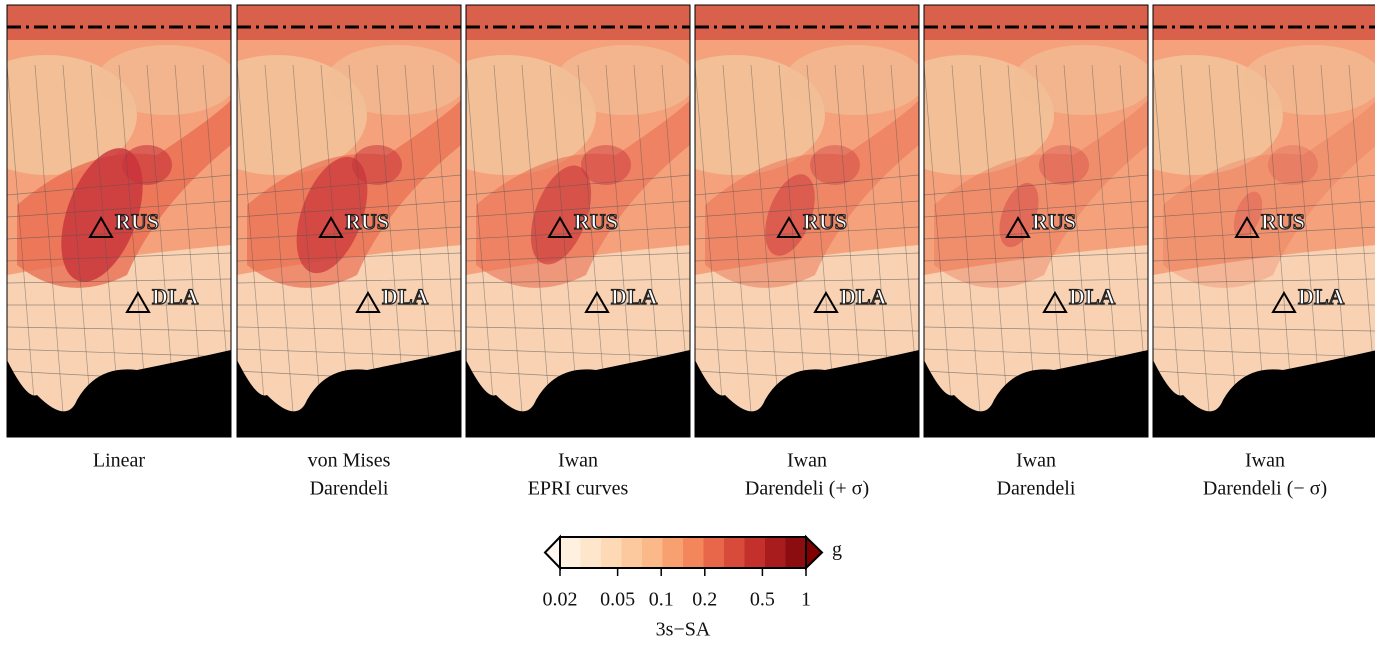 This screenshot has height=647, width=1375. What do you see at coordinates (1265, 489) in the screenshot?
I see `panel-caption: Darendeli (− σ)` at bounding box center [1265, 489].